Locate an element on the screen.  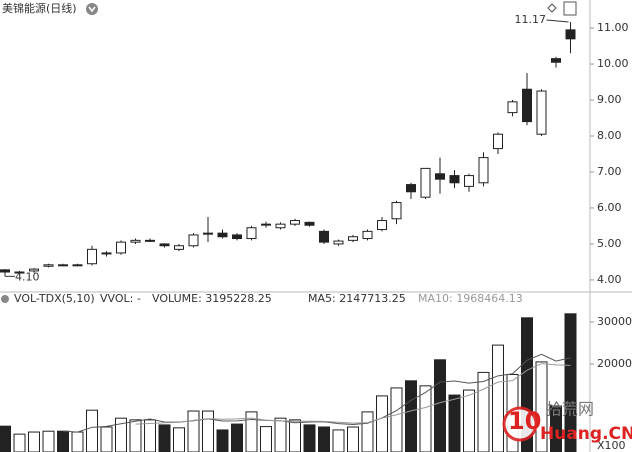
ma10-label: MA10: 1968464.13 is located at coordinates (470, 298).